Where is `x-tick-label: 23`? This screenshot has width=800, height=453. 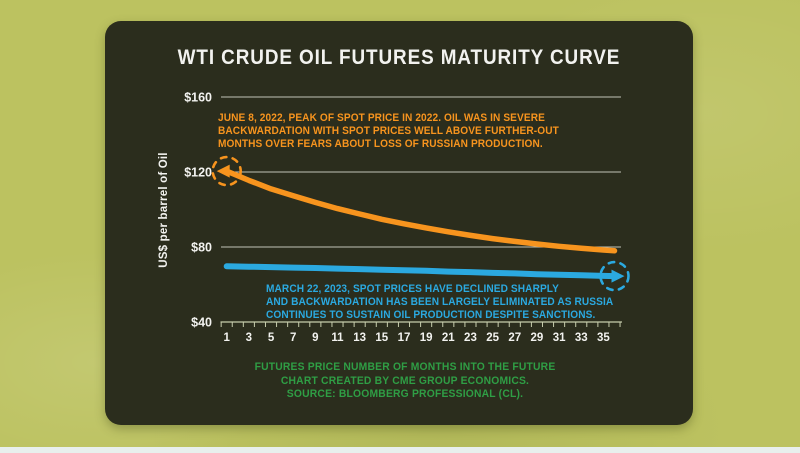 x-tick-label: 23 is located at coordinates (470, 338).